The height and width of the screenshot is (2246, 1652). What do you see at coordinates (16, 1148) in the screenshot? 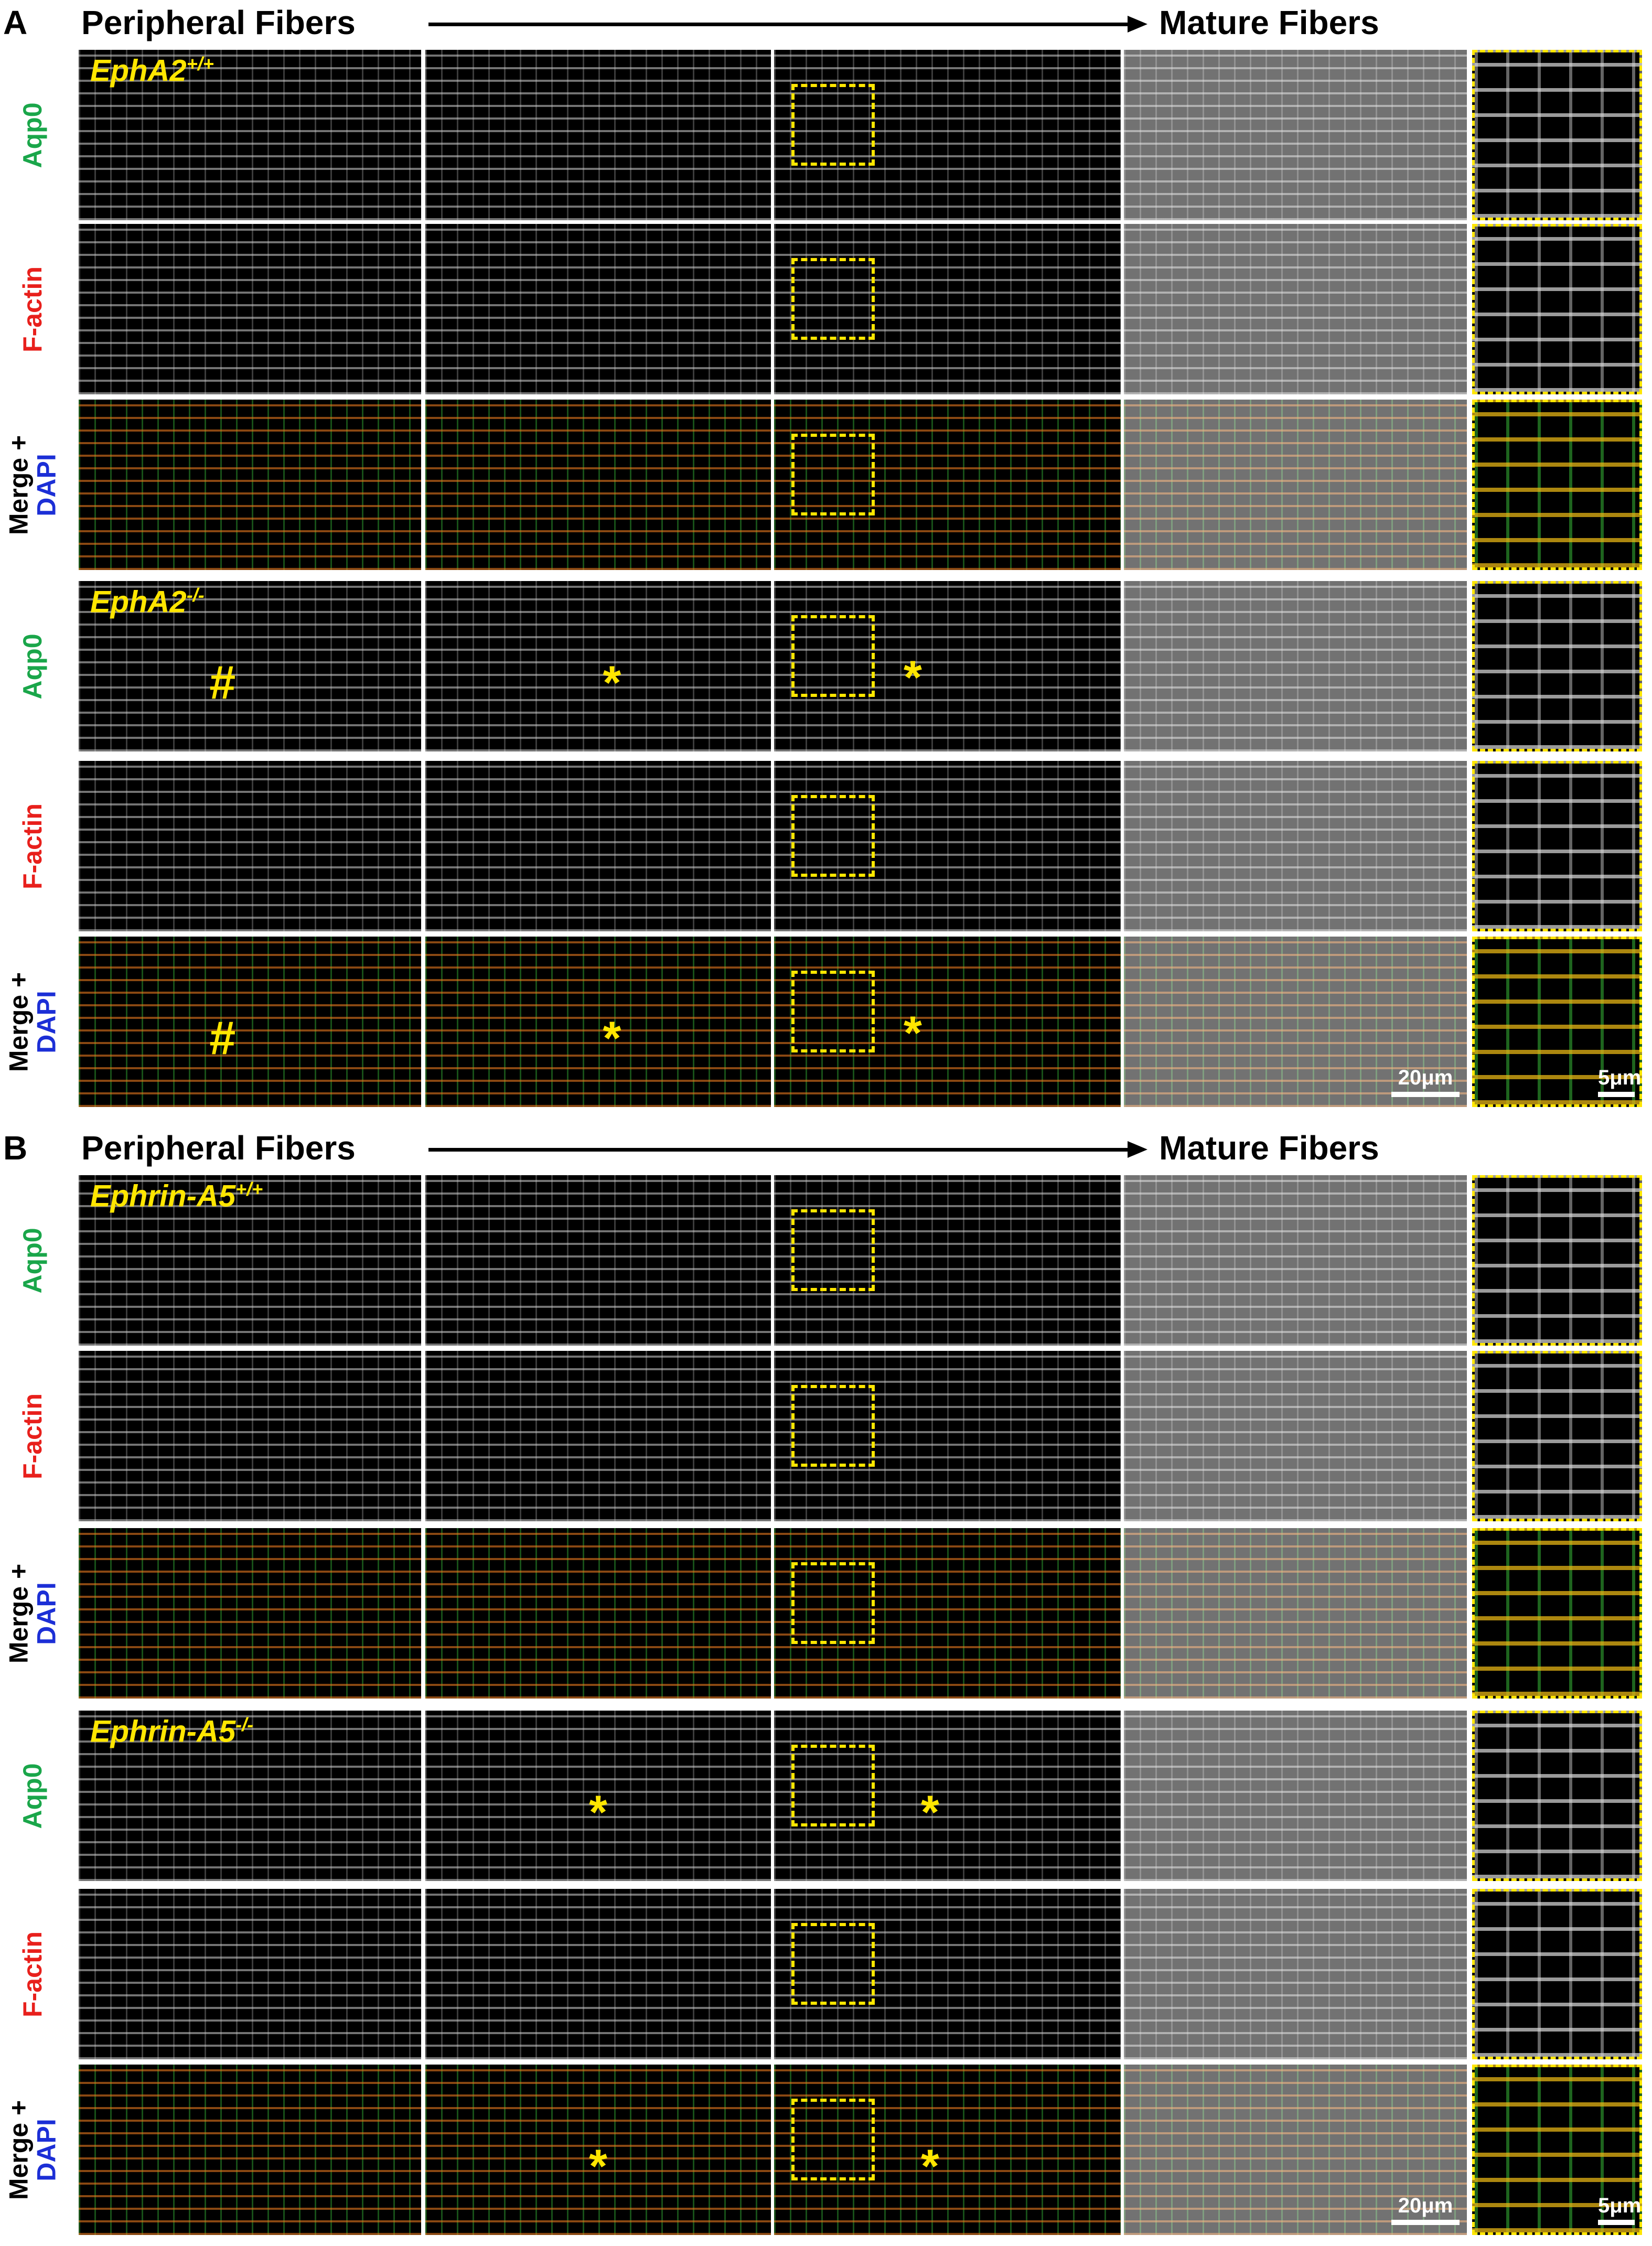
I see `panel-letter: B` at bounding box center [16, 1148].